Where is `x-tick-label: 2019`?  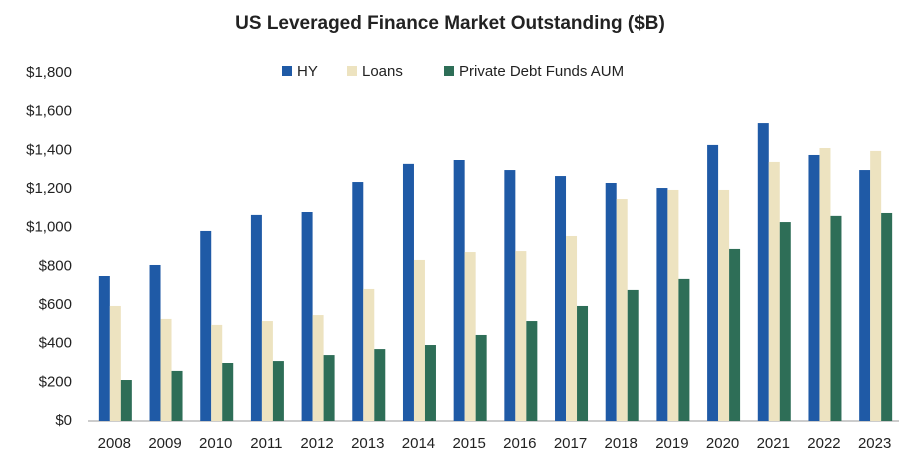 x-tick-label: 2019 is located at coordinates (671, 443).